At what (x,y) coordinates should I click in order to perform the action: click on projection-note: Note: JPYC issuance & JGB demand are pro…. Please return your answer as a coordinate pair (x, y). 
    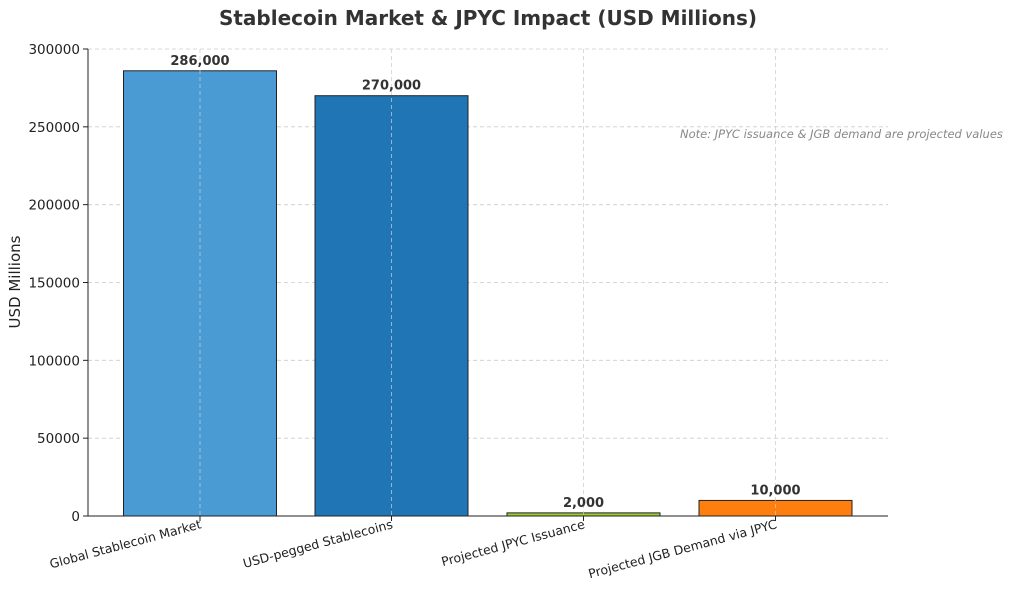
    Looking at the image, I should click on (841, 134).